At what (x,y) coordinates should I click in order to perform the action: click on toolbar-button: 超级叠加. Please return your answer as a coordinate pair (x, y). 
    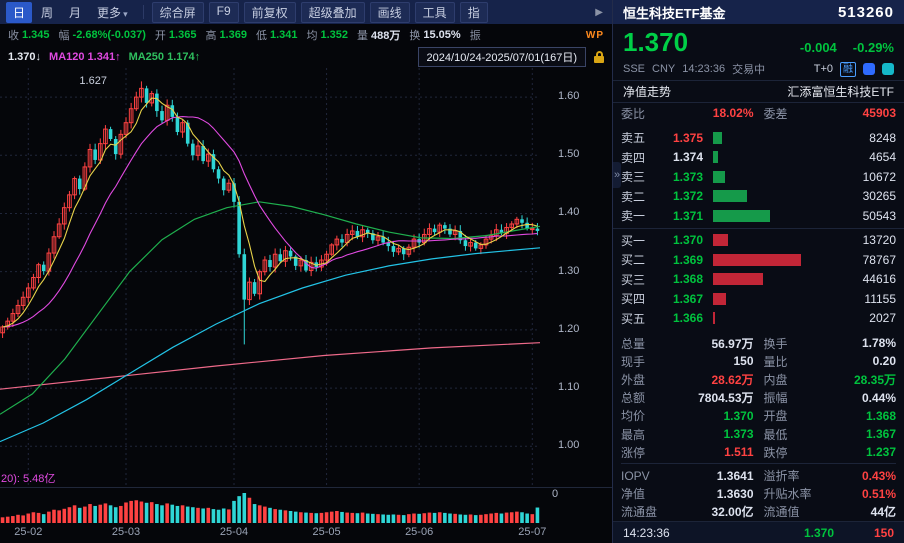
    Looking at the image, I should click on (332, 12).